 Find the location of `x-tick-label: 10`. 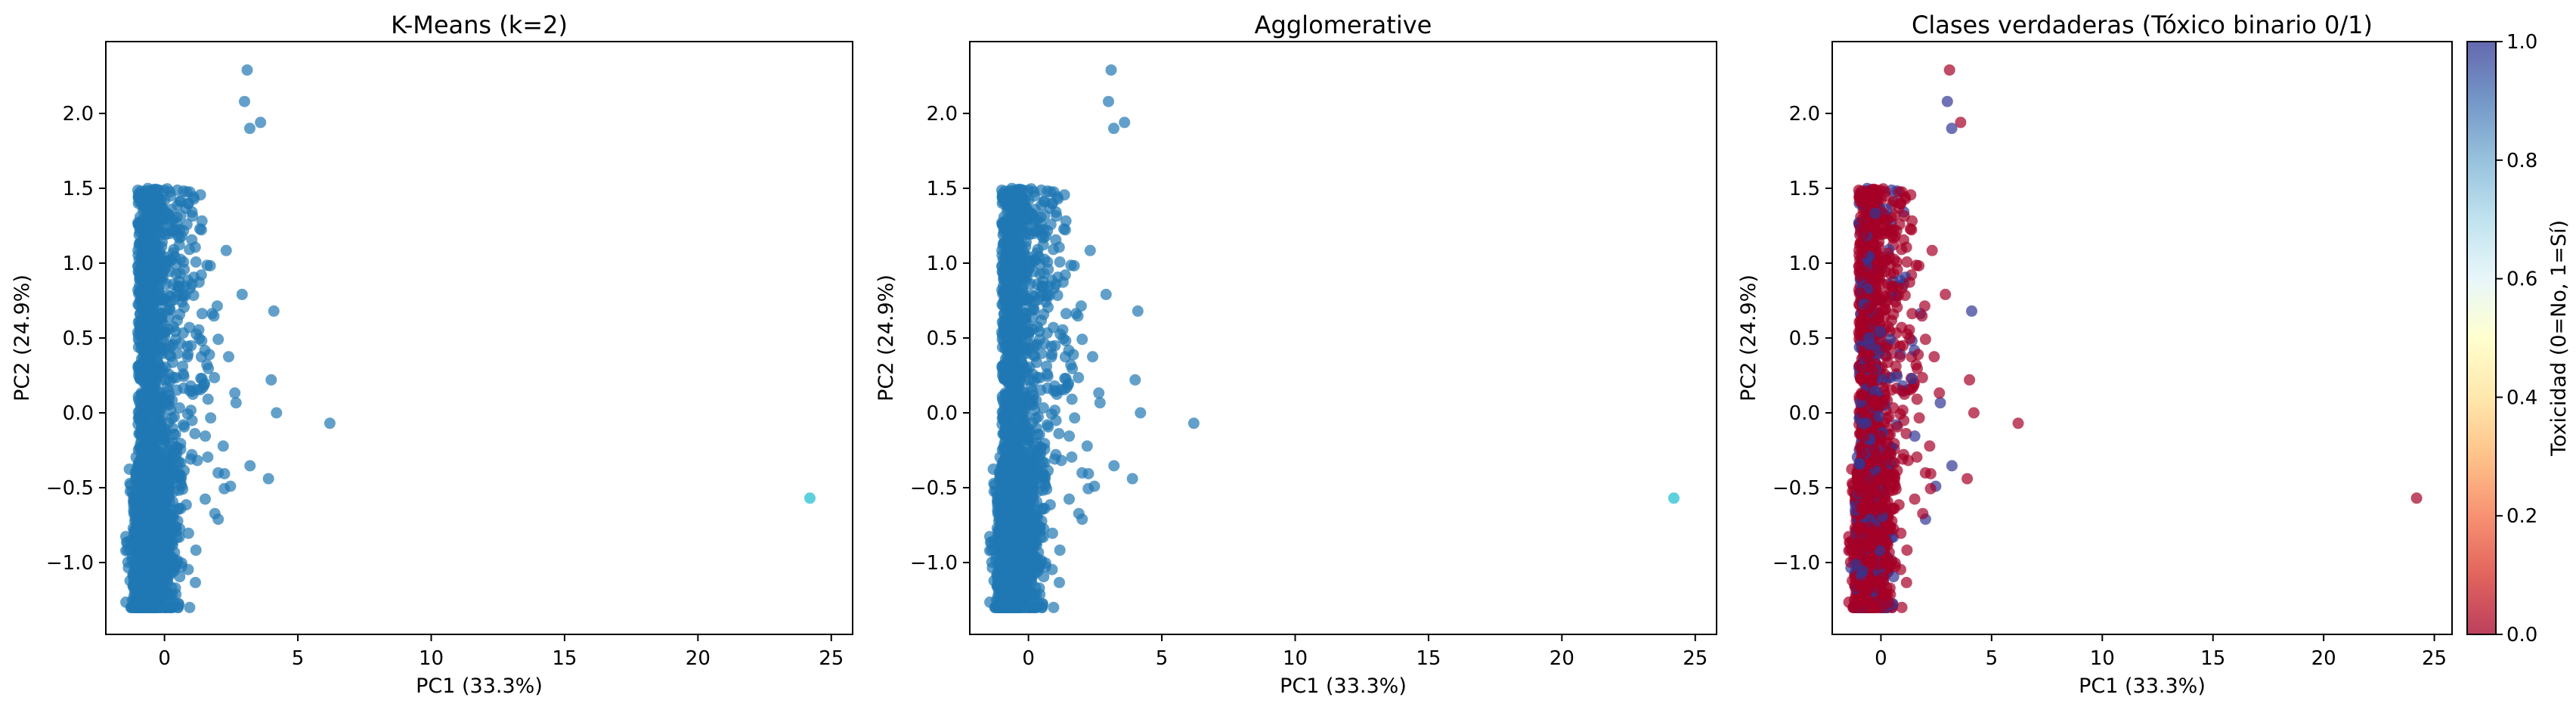

x-tick-label: 10 is located at coordinates (431, 658).